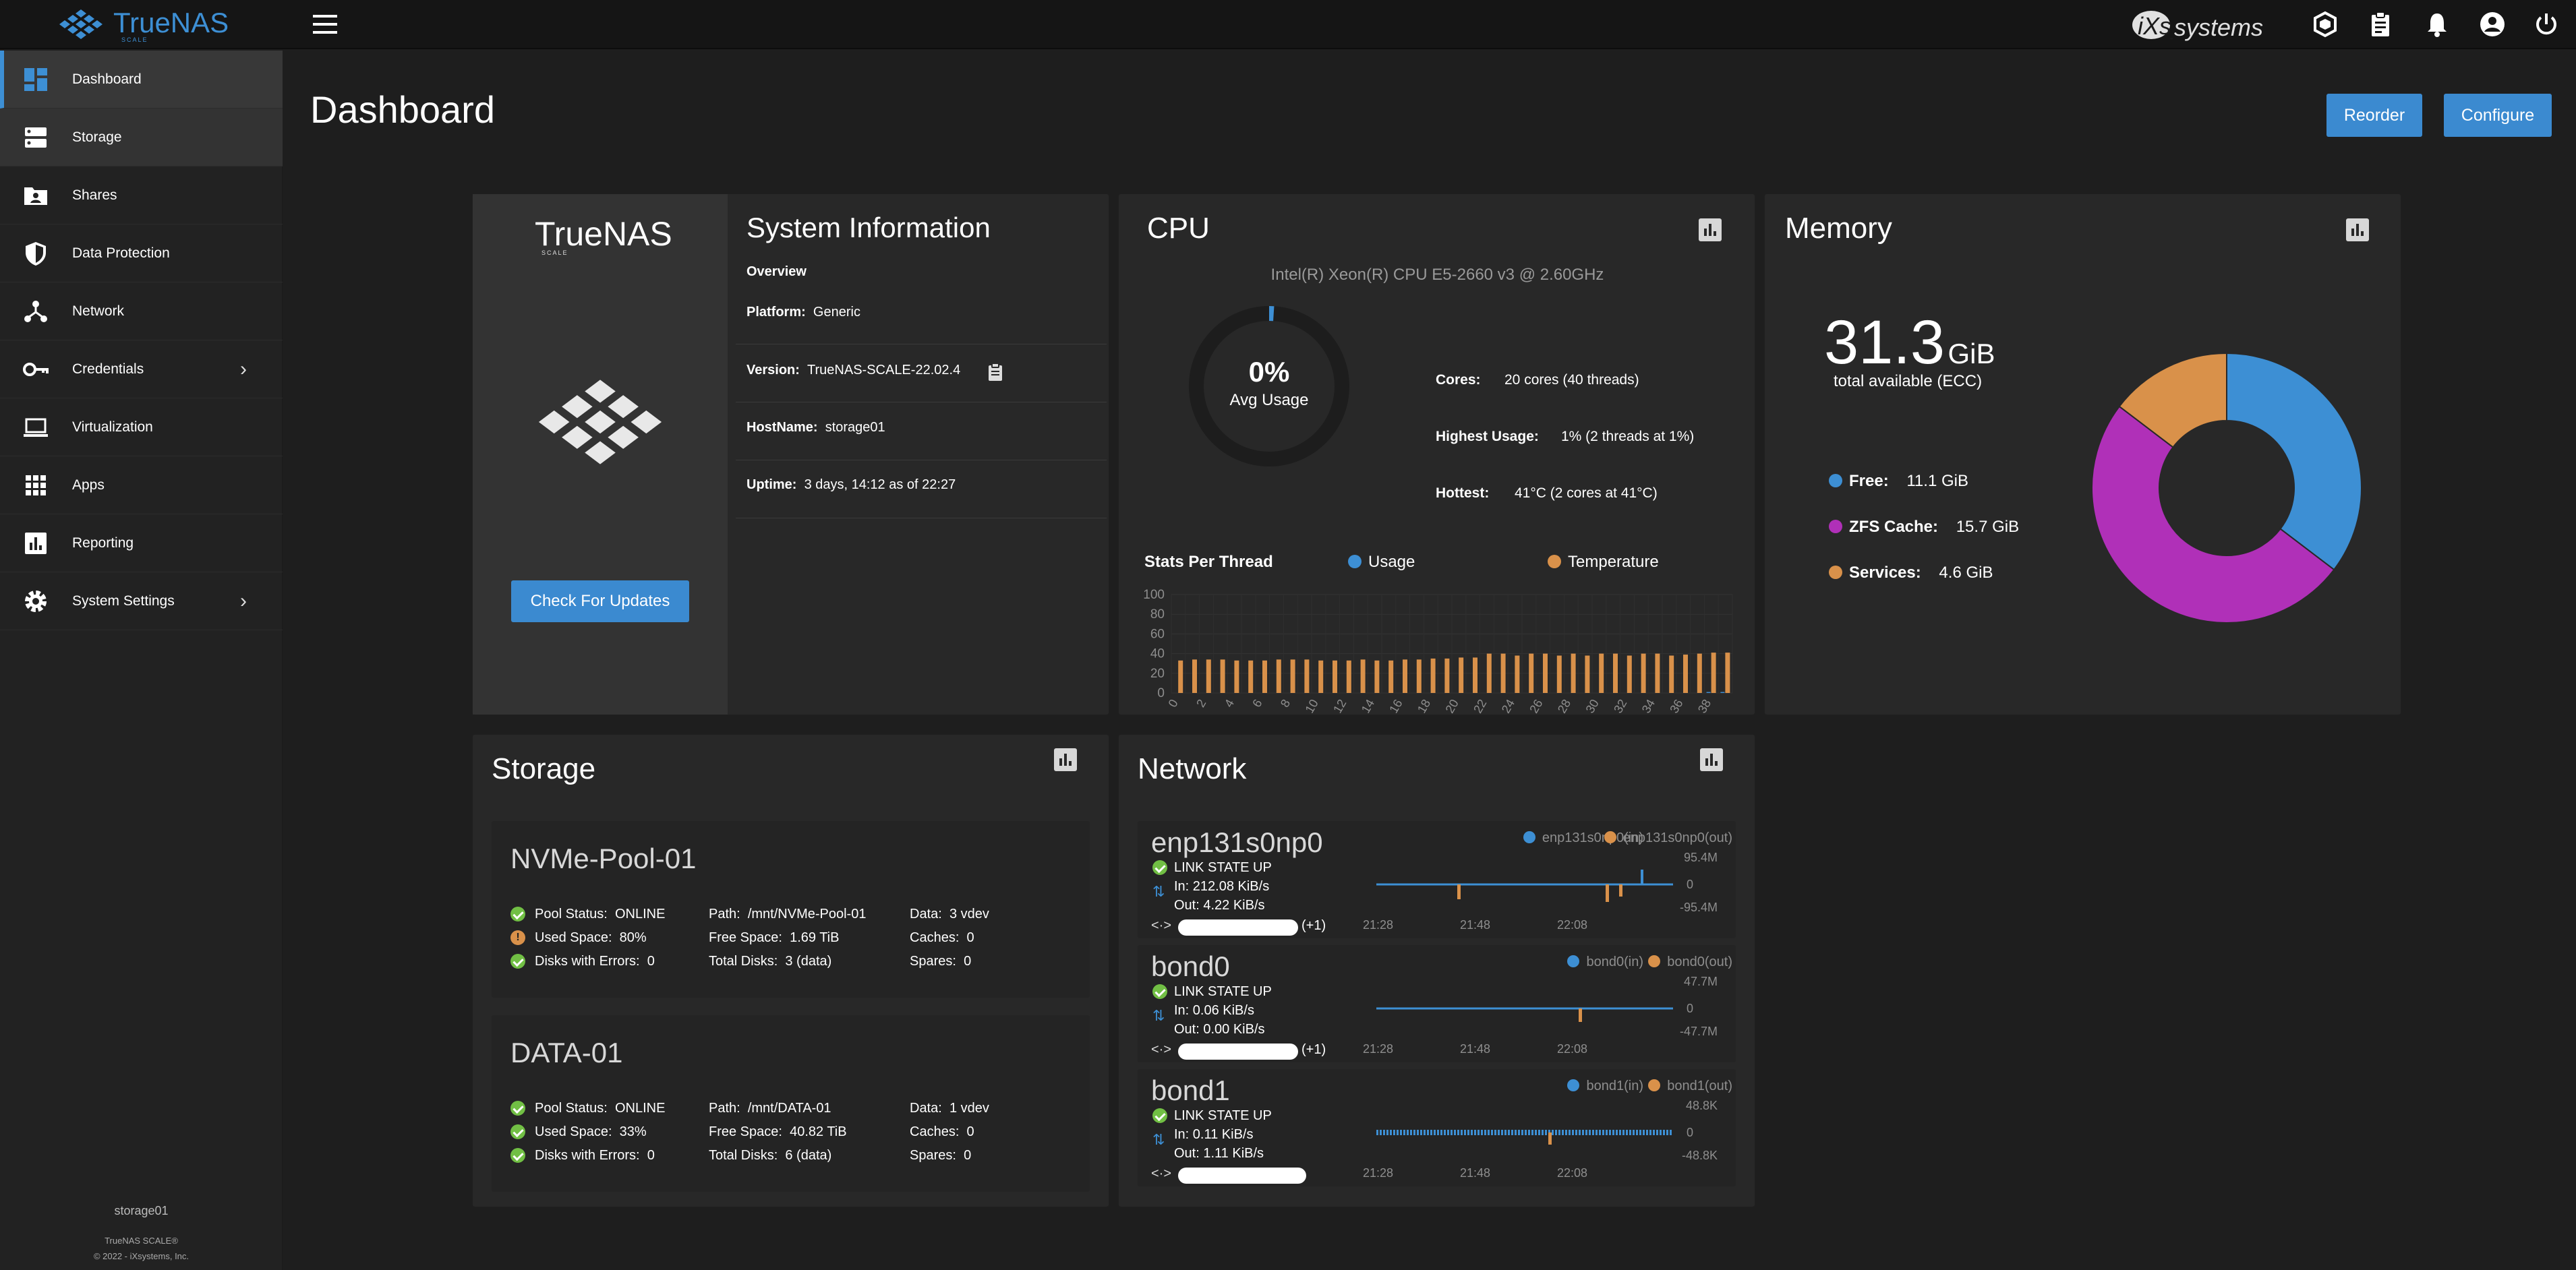  Describe the element at coordinates (1700, 857) in the screenshot. I see `y-axis-max: 95.4M` at that location.